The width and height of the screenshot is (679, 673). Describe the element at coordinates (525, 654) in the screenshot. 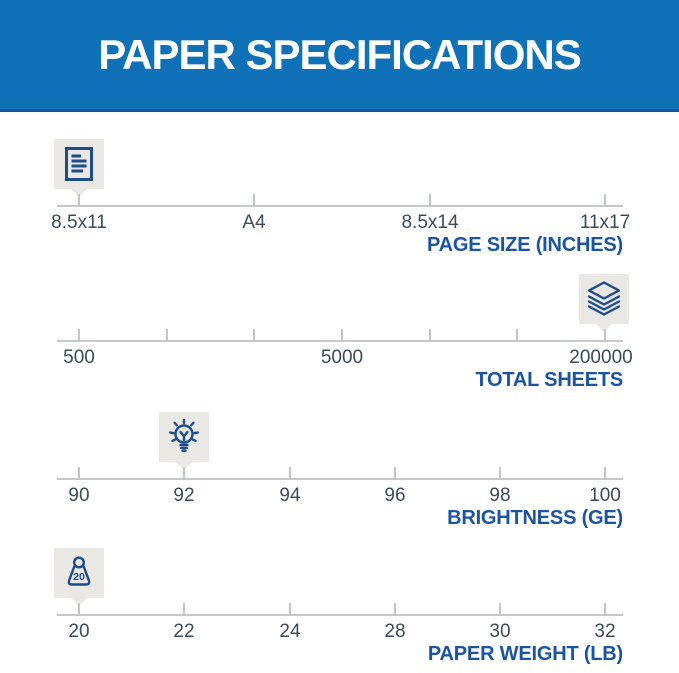

I see `scale-title: PAPER WEIGHT (LB)` at that location.